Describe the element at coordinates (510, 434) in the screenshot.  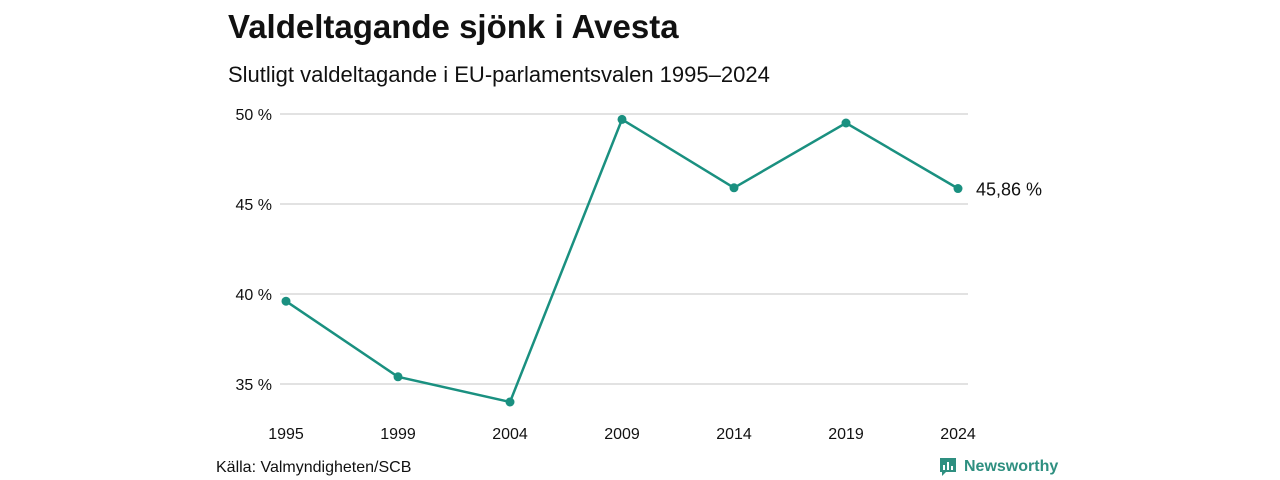
I see `x-tick-label: 2004` at that location.